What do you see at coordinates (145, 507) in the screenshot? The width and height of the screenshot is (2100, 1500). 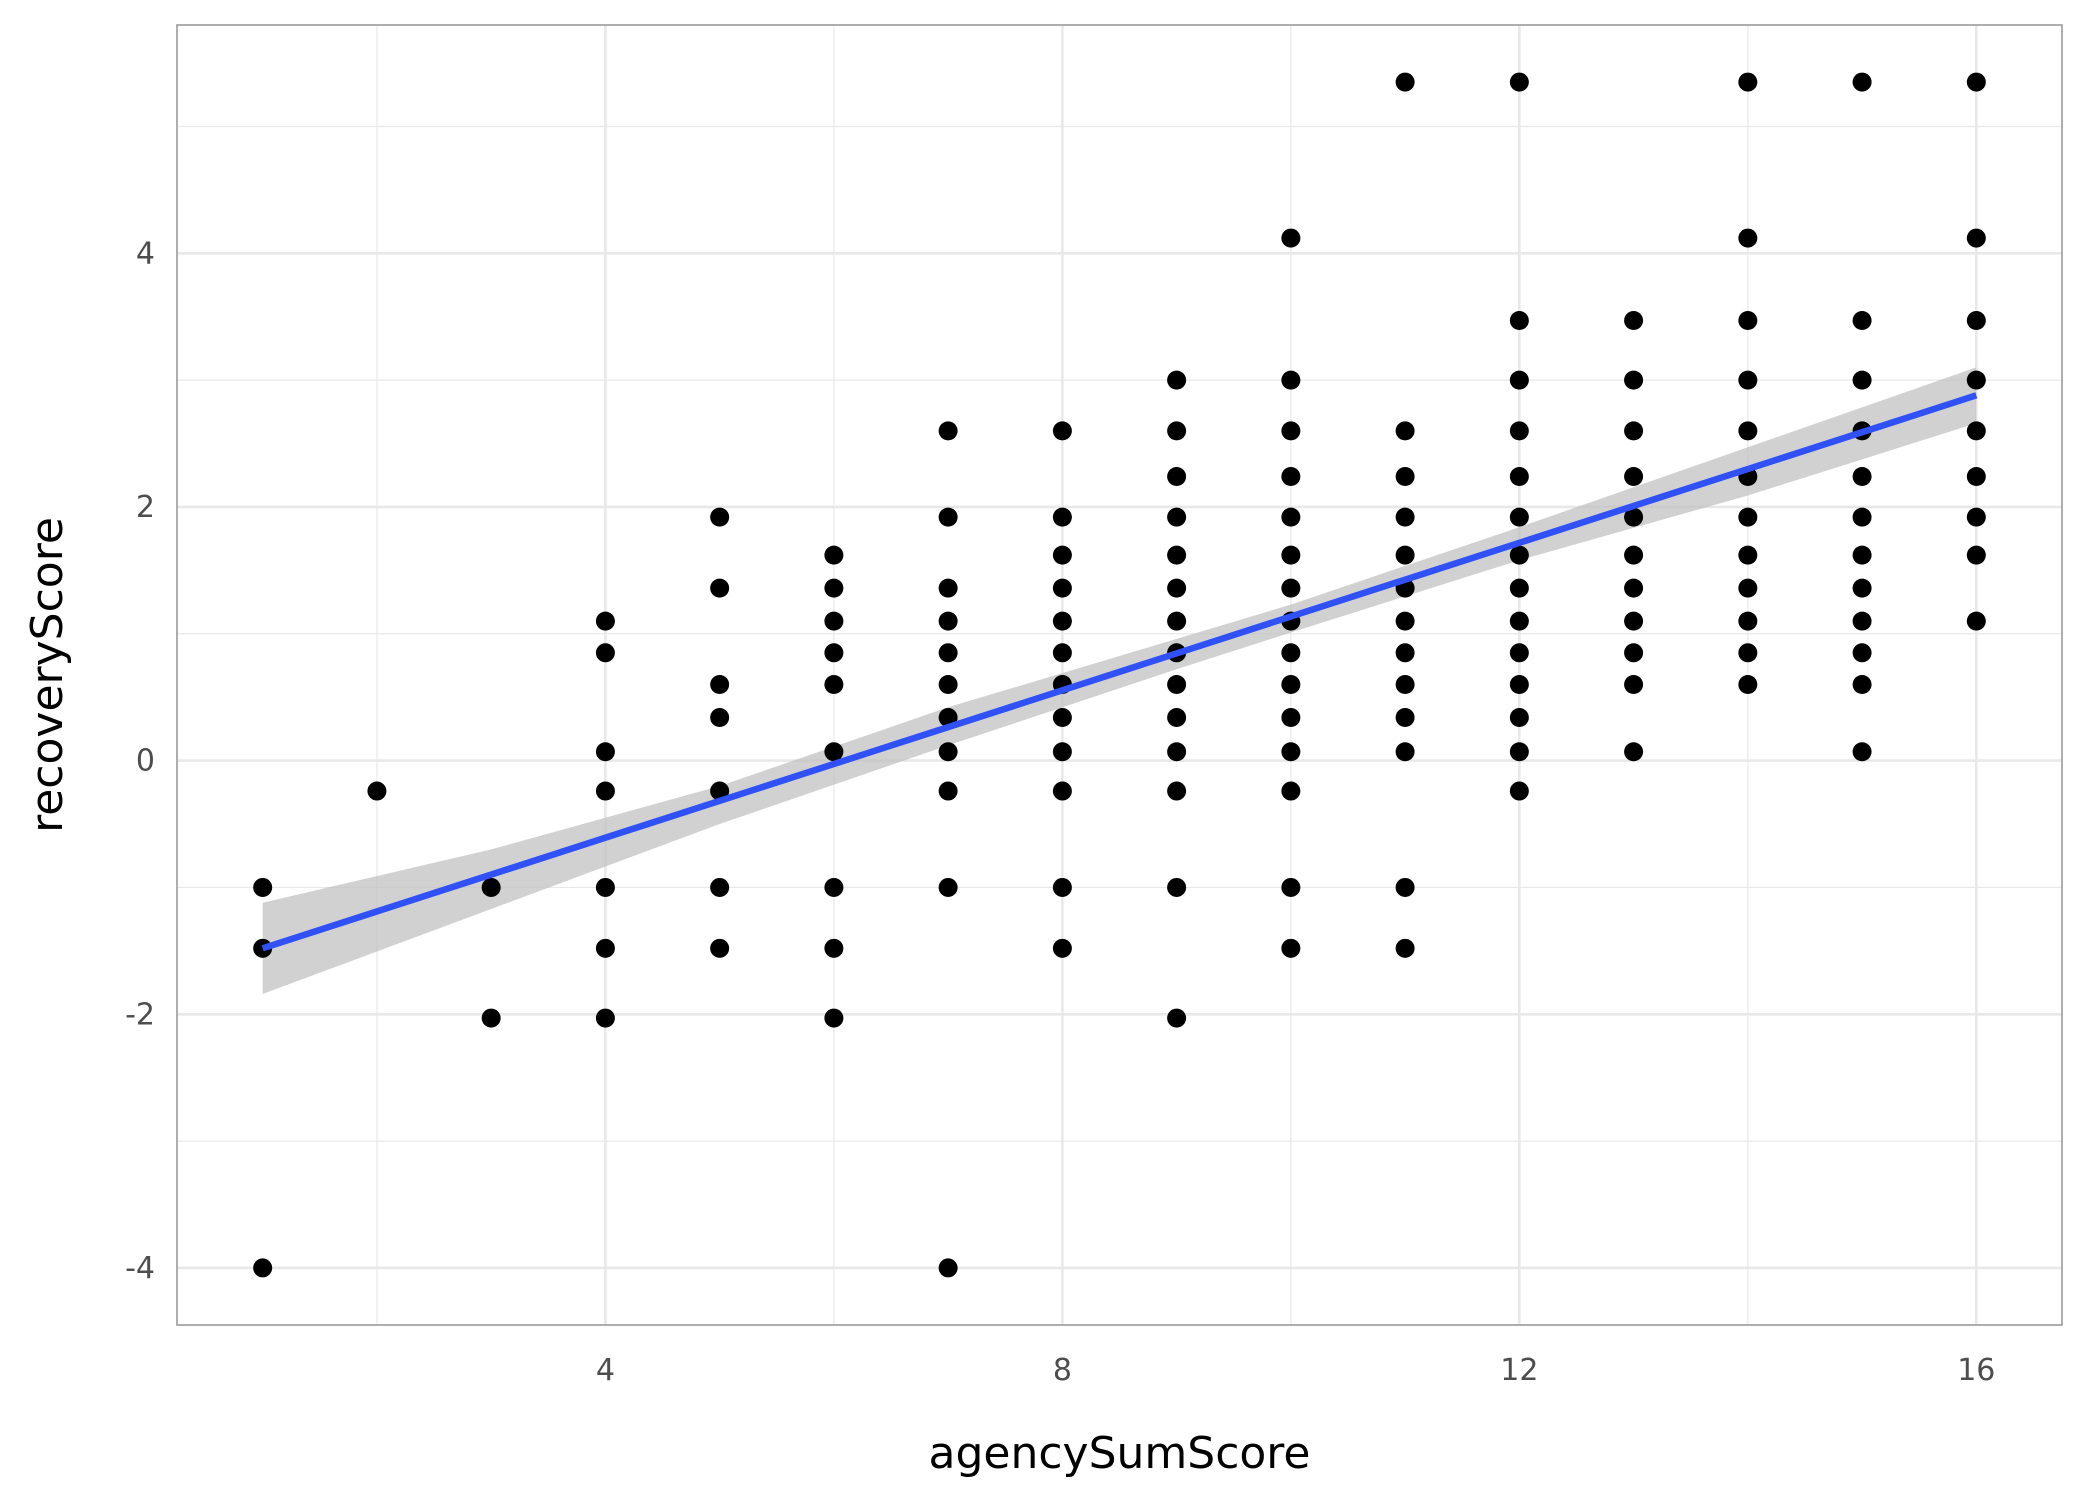 I see `y-tick-label: 2` at bounding box center [145, 507].